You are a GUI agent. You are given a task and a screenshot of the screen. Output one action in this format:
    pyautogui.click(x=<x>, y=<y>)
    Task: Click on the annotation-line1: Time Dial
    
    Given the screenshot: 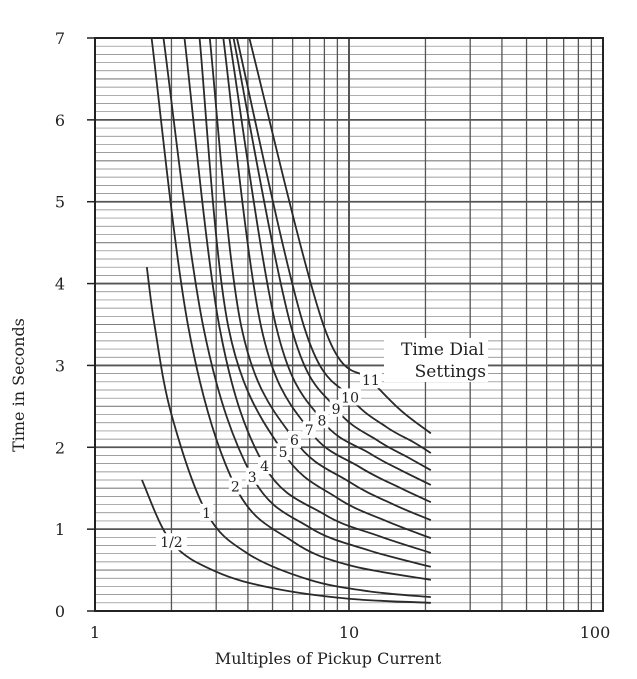 What is the action you would take?
    pyautogui.click(x=442, y=350)
    